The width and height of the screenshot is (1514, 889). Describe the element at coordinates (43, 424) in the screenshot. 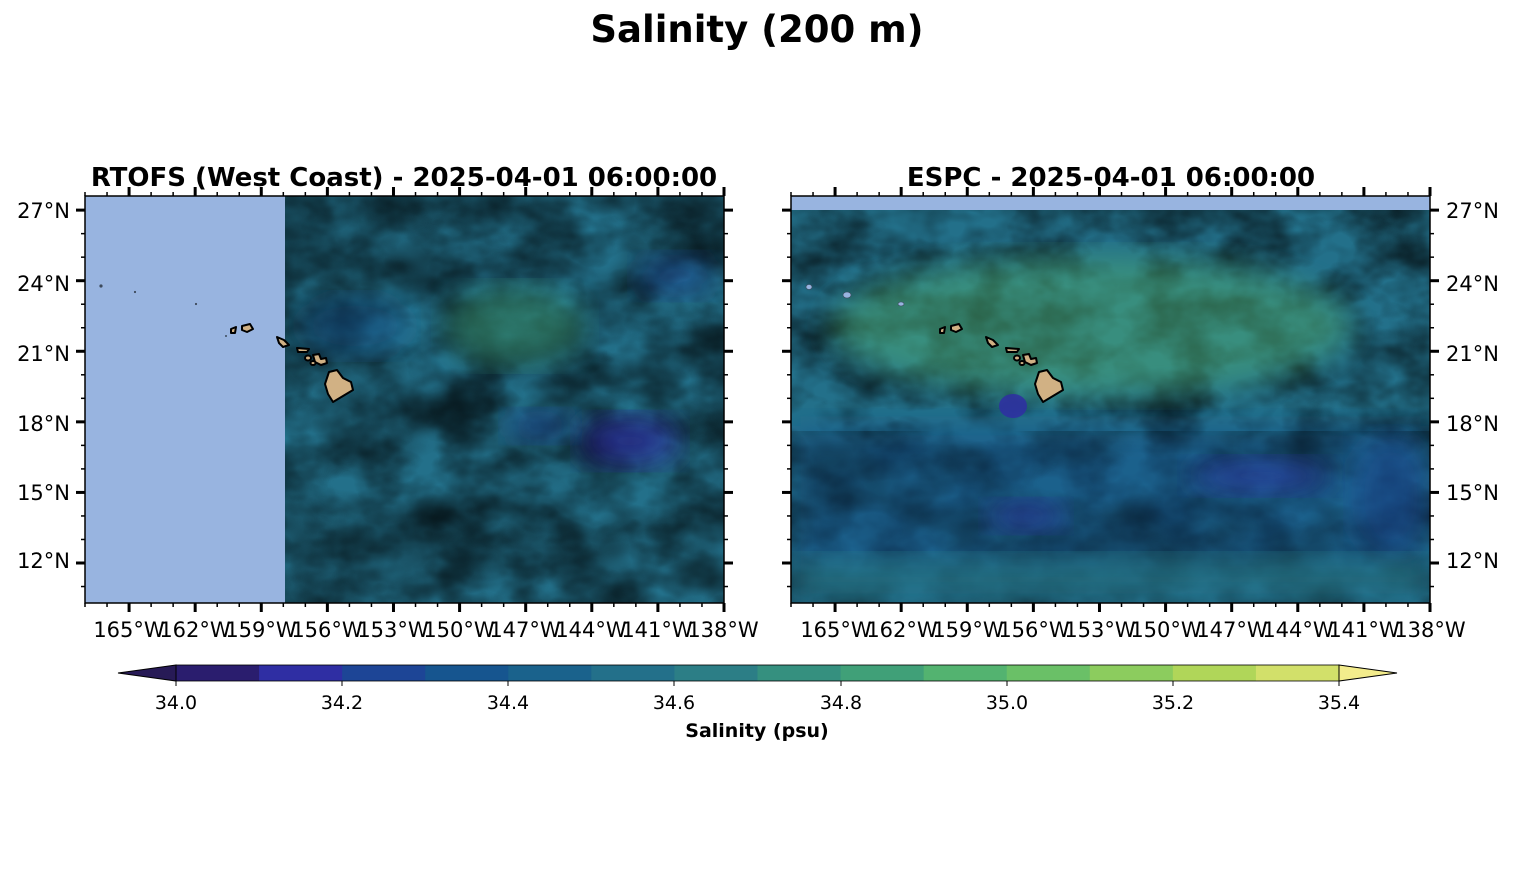

I see `rtofs-lat-label: 18°N` at that location.